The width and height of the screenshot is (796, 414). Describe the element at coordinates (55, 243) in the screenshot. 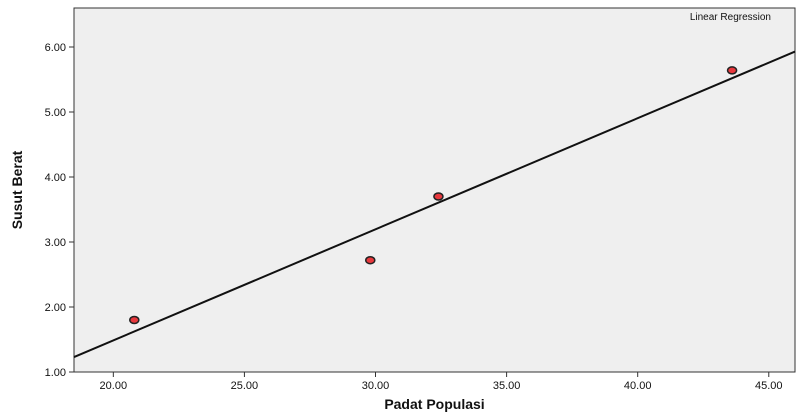

I see `y-tick-label: 3.00` at that location.